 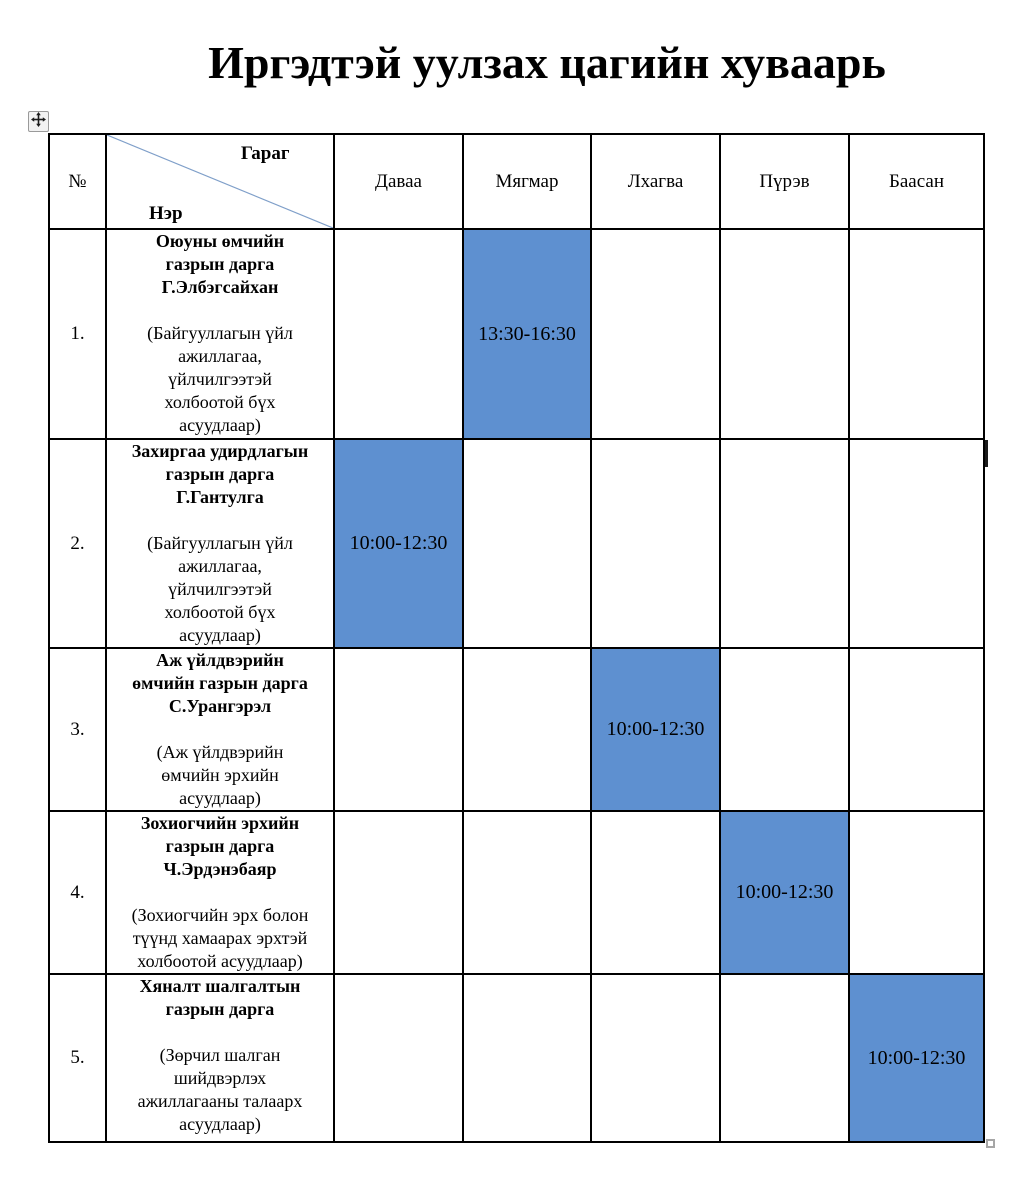 I want to click on slot-friday-highlighted: 10:00-12:30, so click(x=916, y=1058).